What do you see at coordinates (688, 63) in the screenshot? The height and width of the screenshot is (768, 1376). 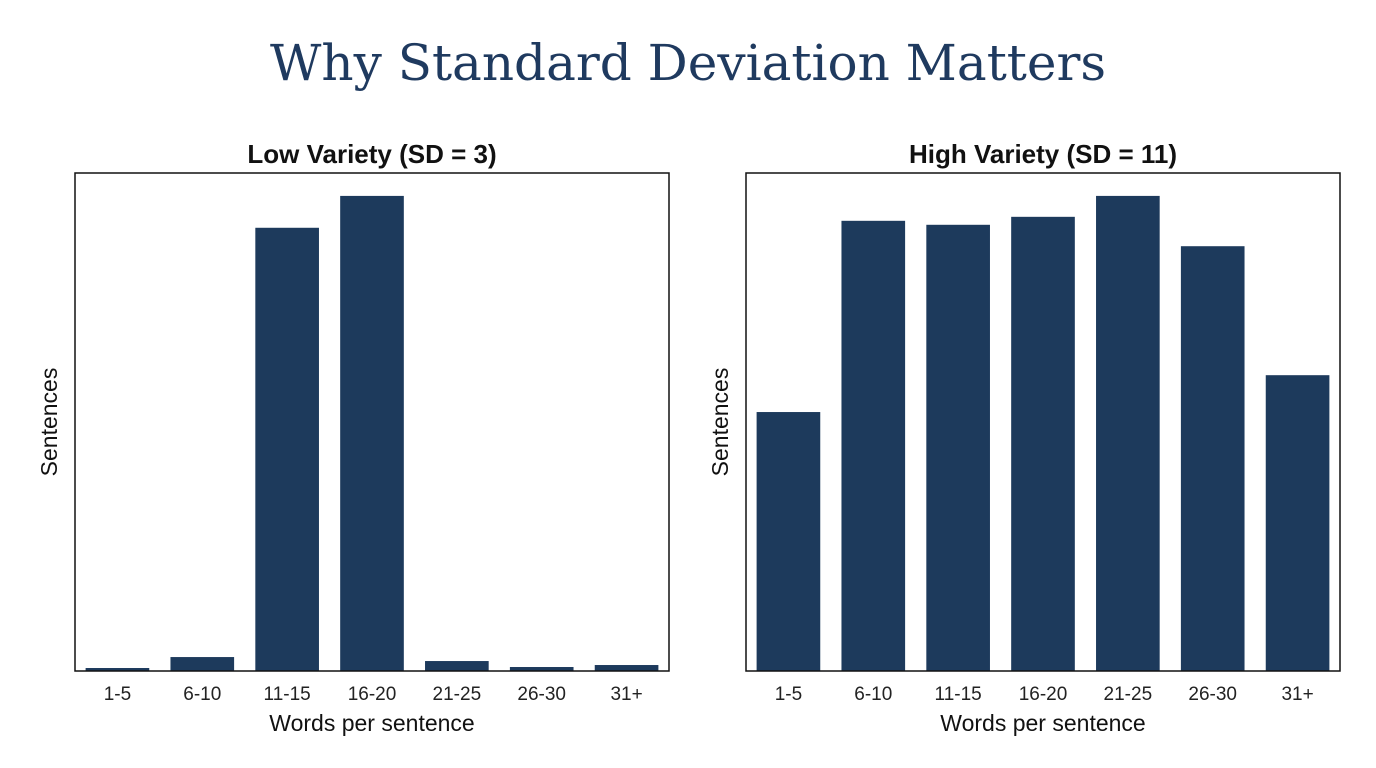 I see `page-title: Why Standard Deviation Matters` at bounding box center [688, 63].